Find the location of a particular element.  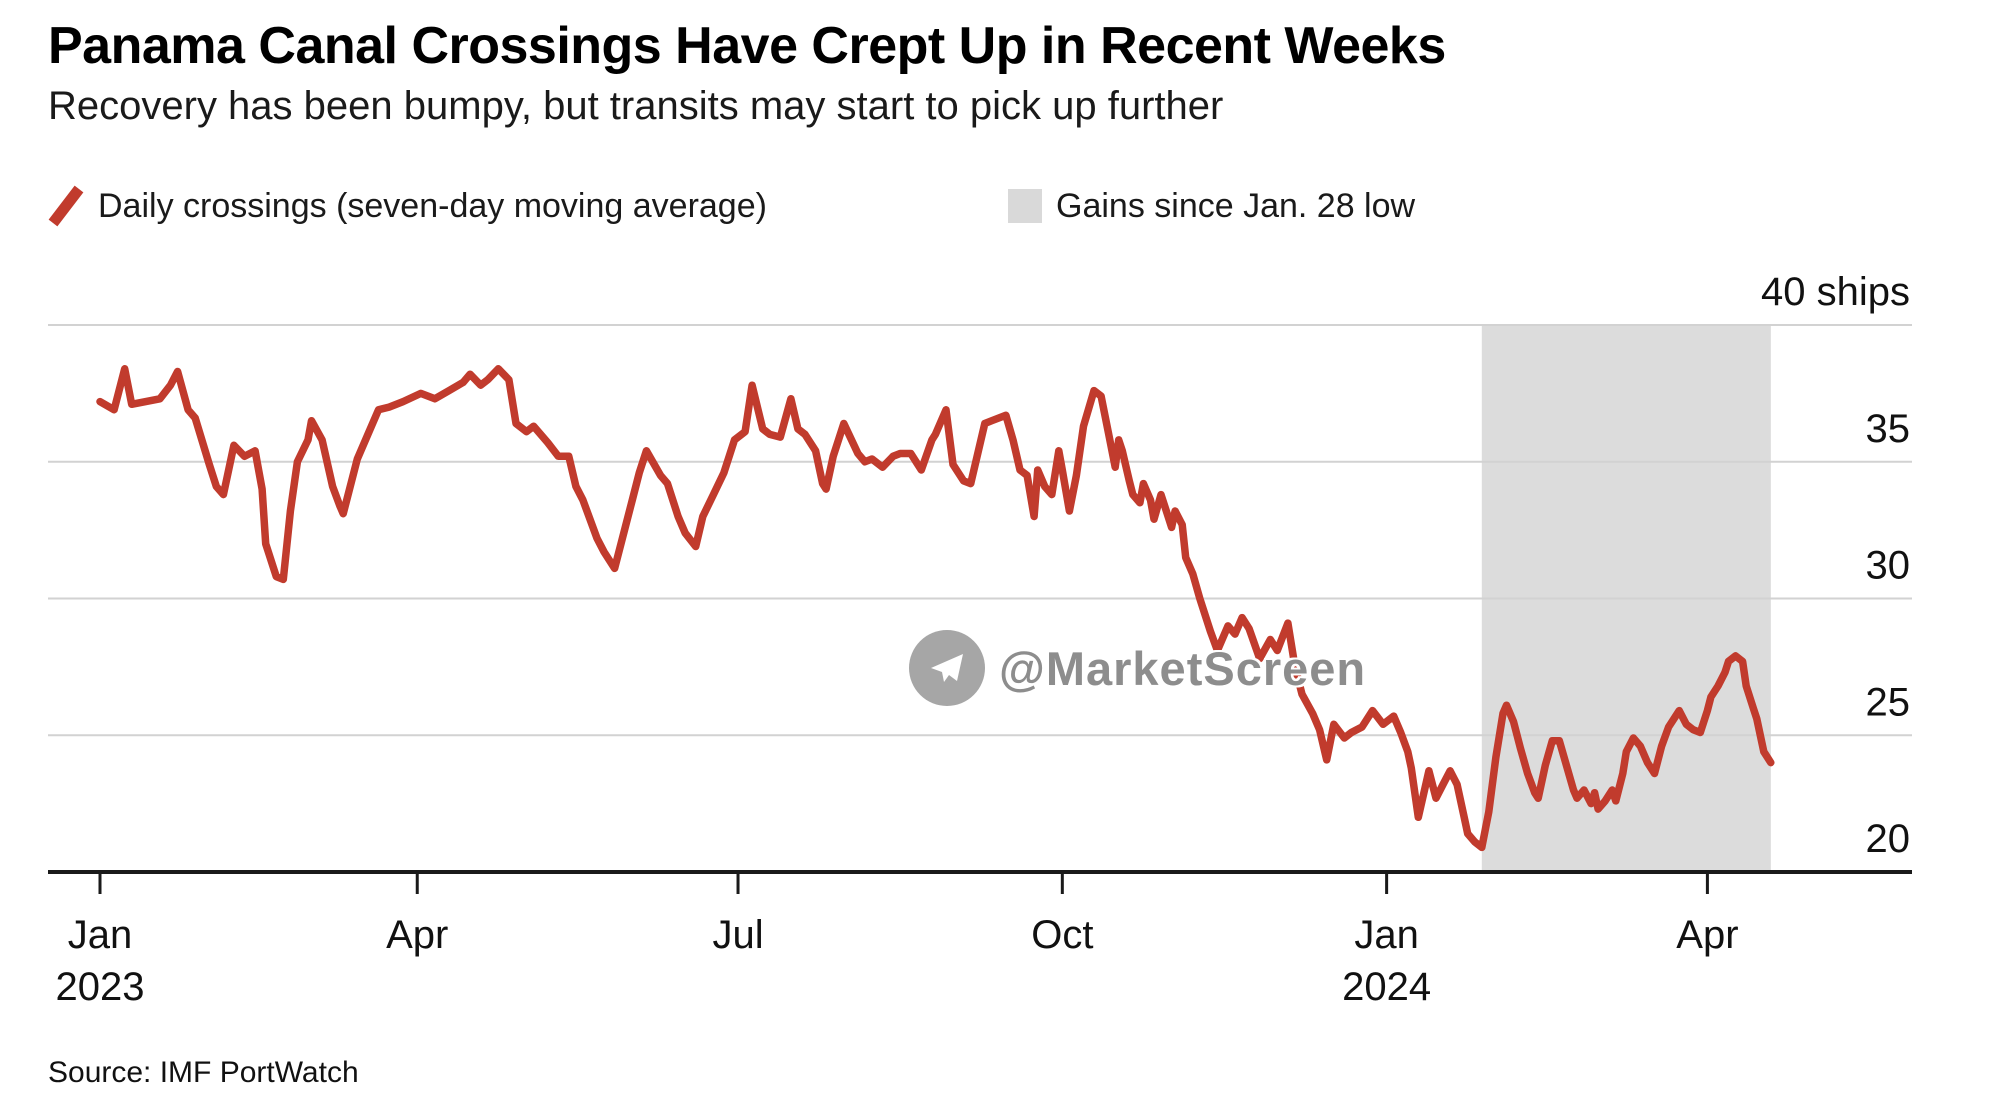

watermark: @MarketScreen is located at coordinates (1137, 668).